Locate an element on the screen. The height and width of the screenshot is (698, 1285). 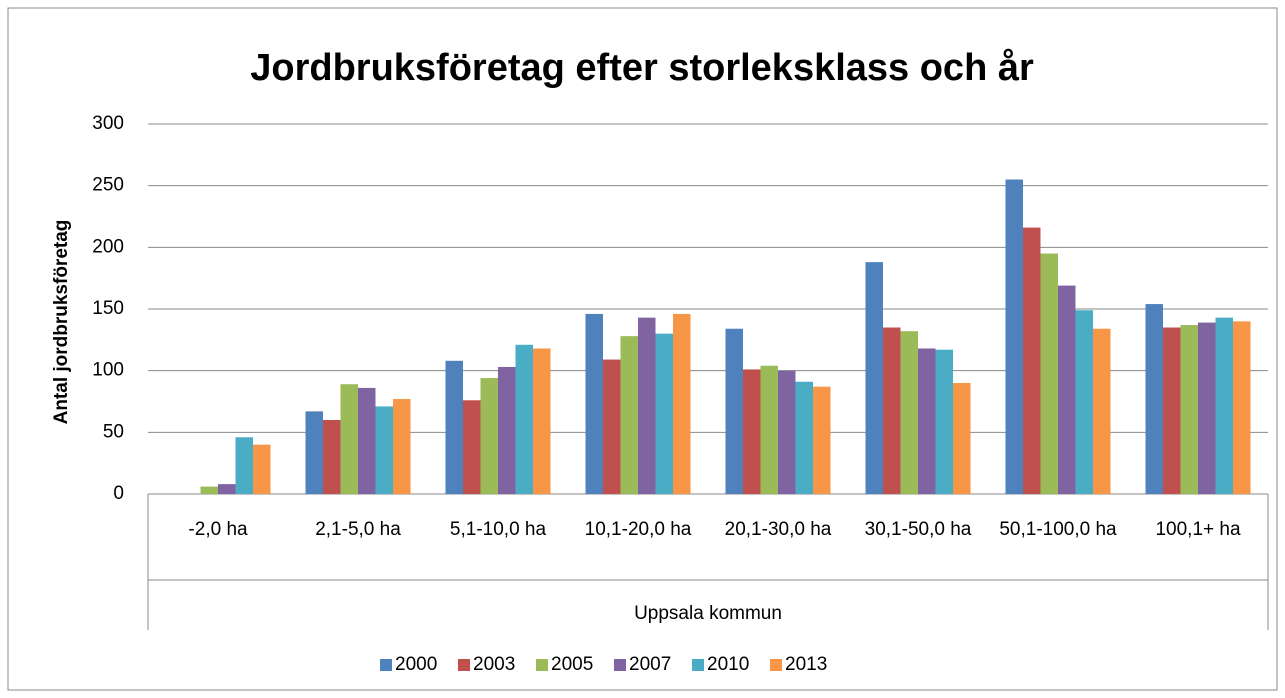
legend-label: 2000 is located at coordinates (416, 664).